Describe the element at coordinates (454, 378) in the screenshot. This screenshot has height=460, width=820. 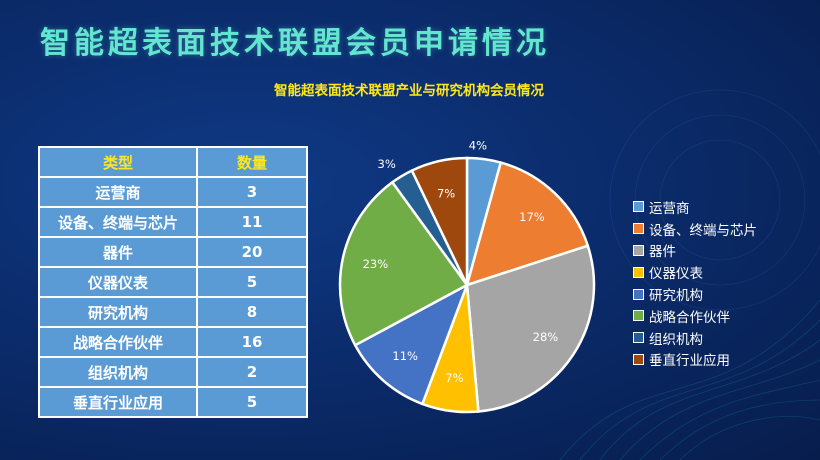
I see `pie-data-label-4: 7%` at that location.